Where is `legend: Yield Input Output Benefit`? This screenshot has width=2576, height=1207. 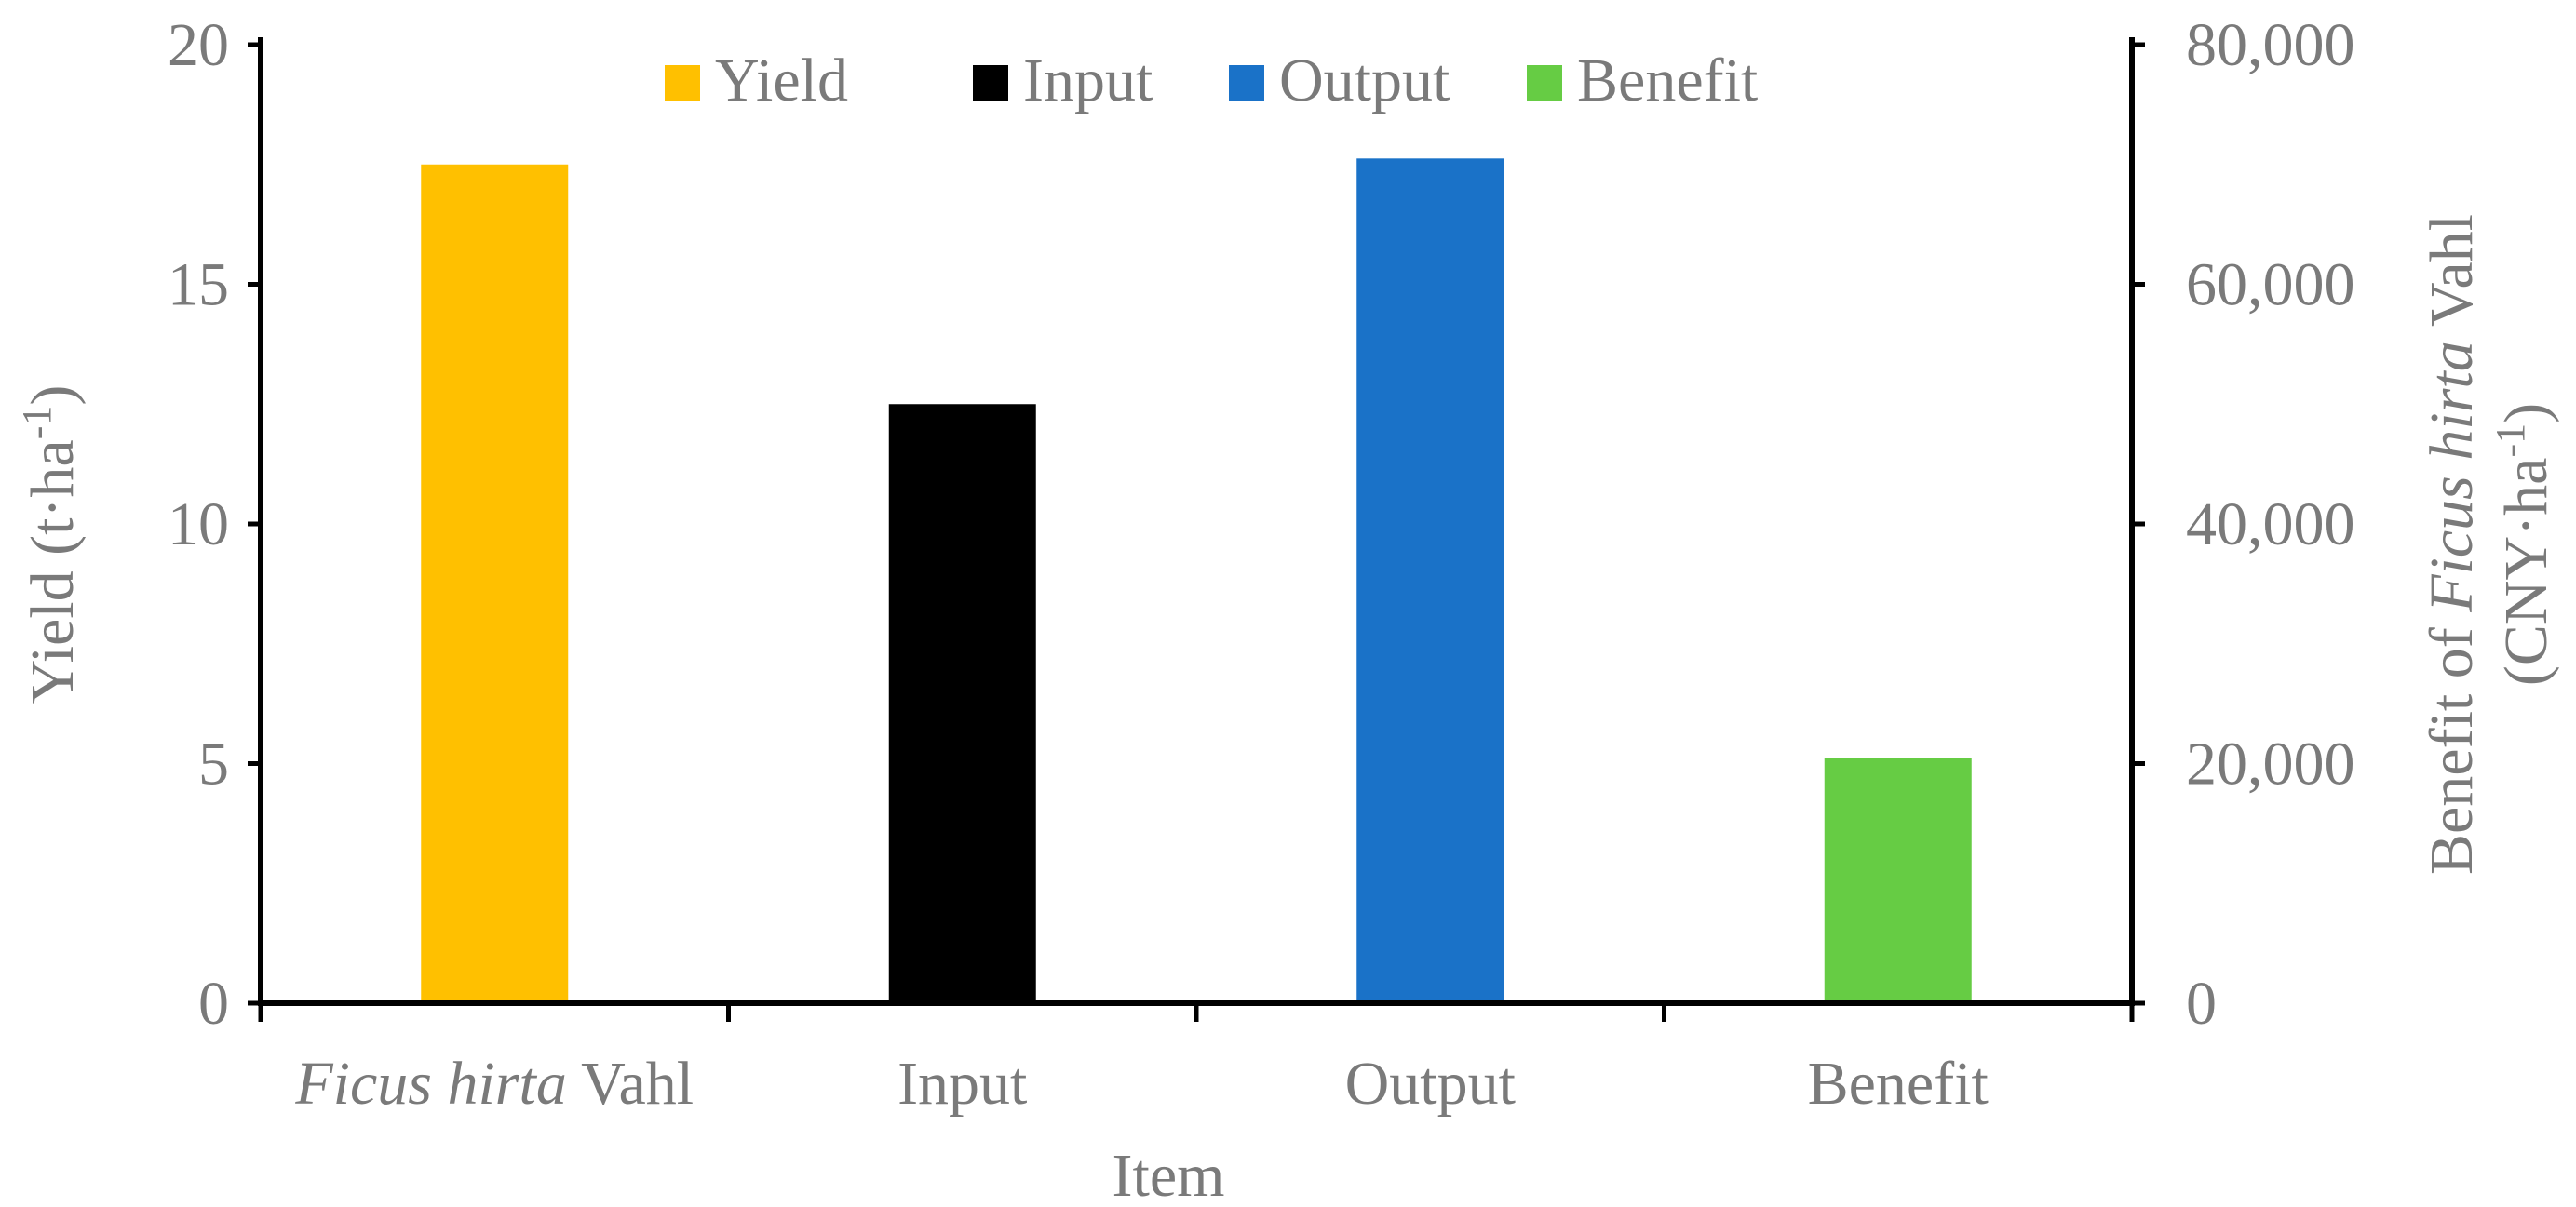
legend: Yield Input Output Benefit is located at coordinates (1211, 80).